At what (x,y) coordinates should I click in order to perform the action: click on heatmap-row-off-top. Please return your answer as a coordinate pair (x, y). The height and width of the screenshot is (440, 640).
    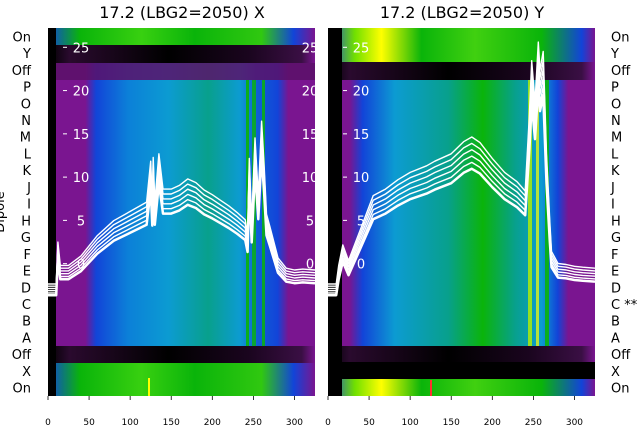
    Looking at the image, I should click on (181, 71).